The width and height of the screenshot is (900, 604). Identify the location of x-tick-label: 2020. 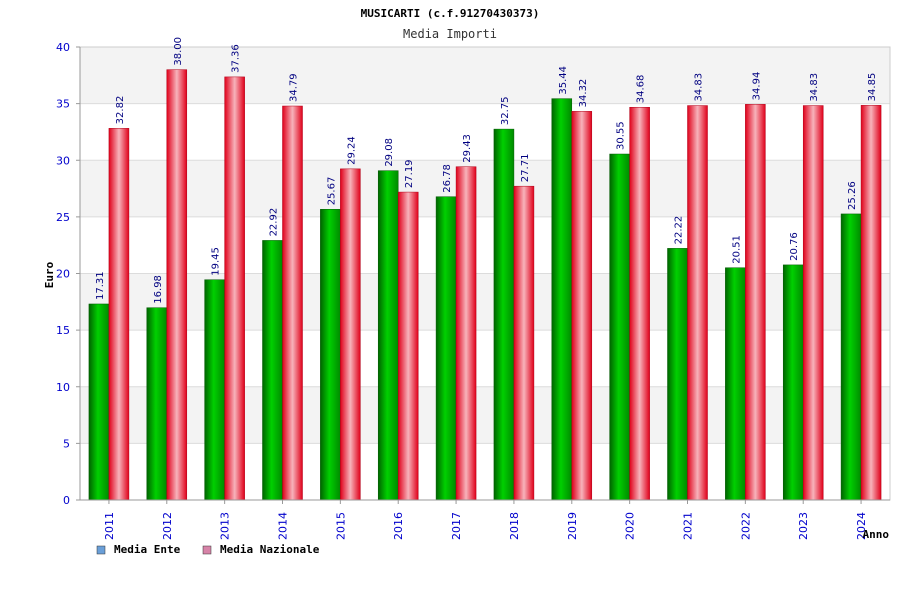
(630, 526).